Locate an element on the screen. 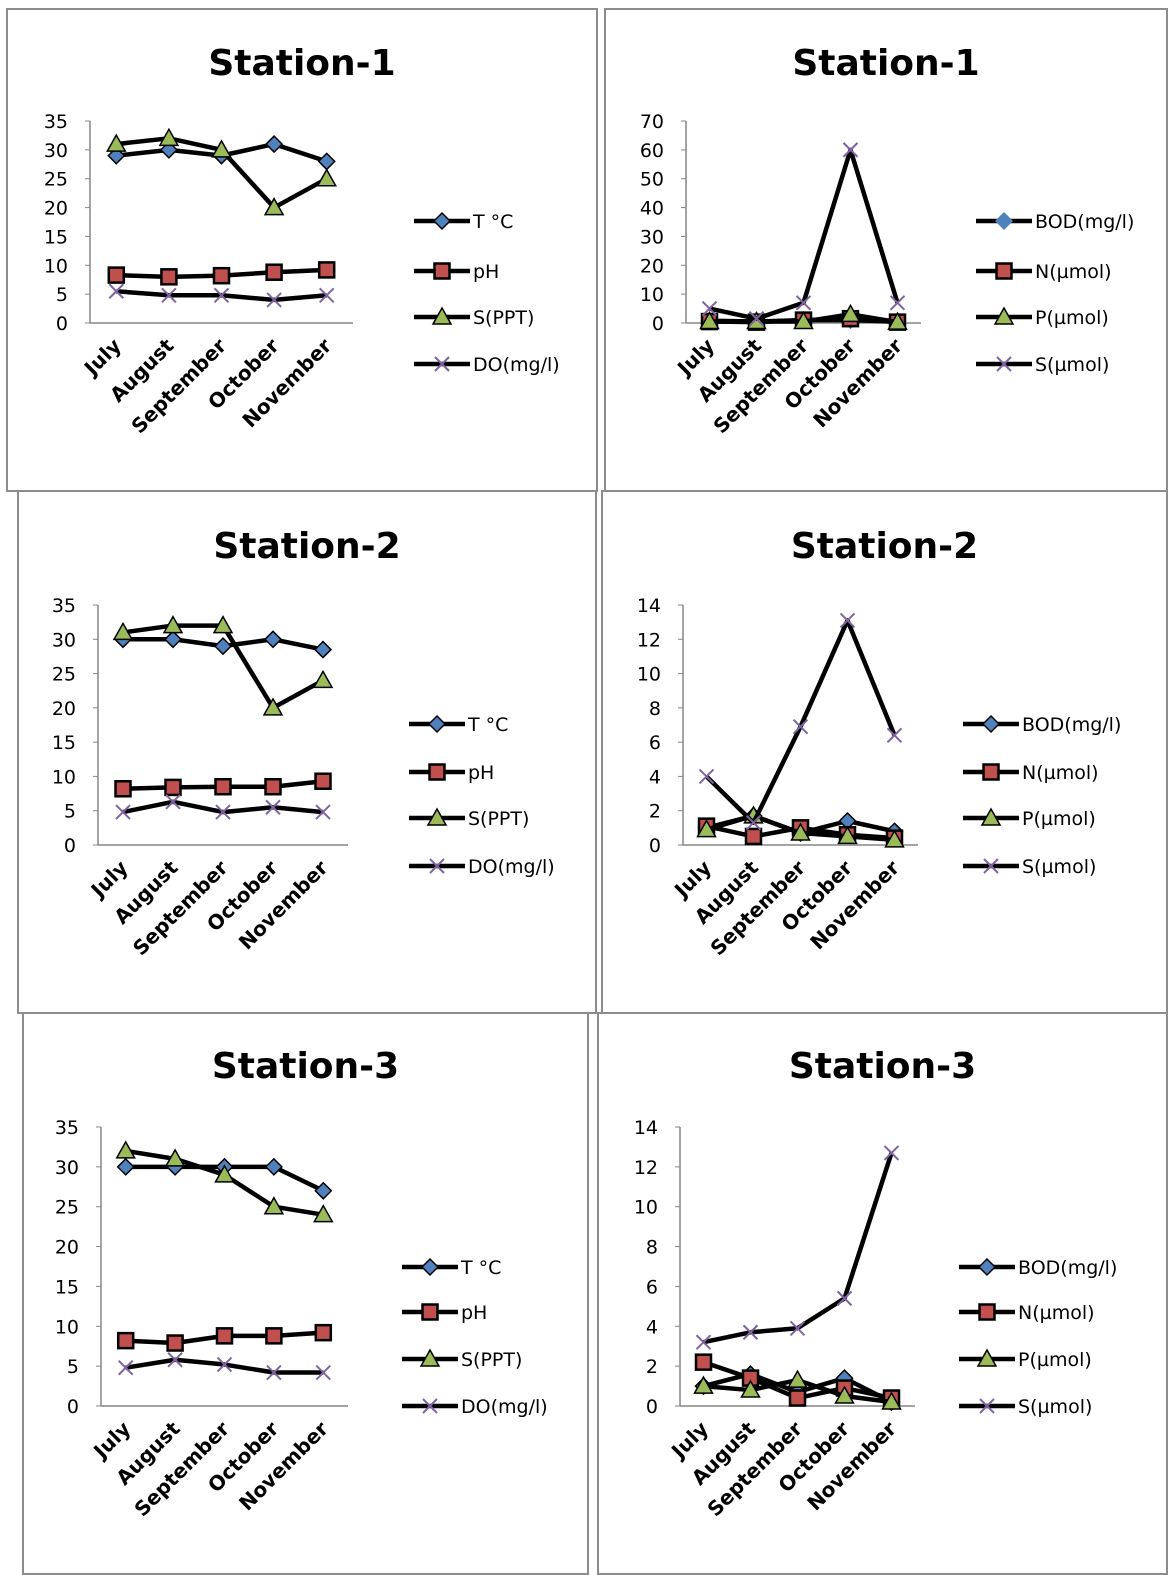  data-point-s-mol-september is located at coordinates (800, 727).